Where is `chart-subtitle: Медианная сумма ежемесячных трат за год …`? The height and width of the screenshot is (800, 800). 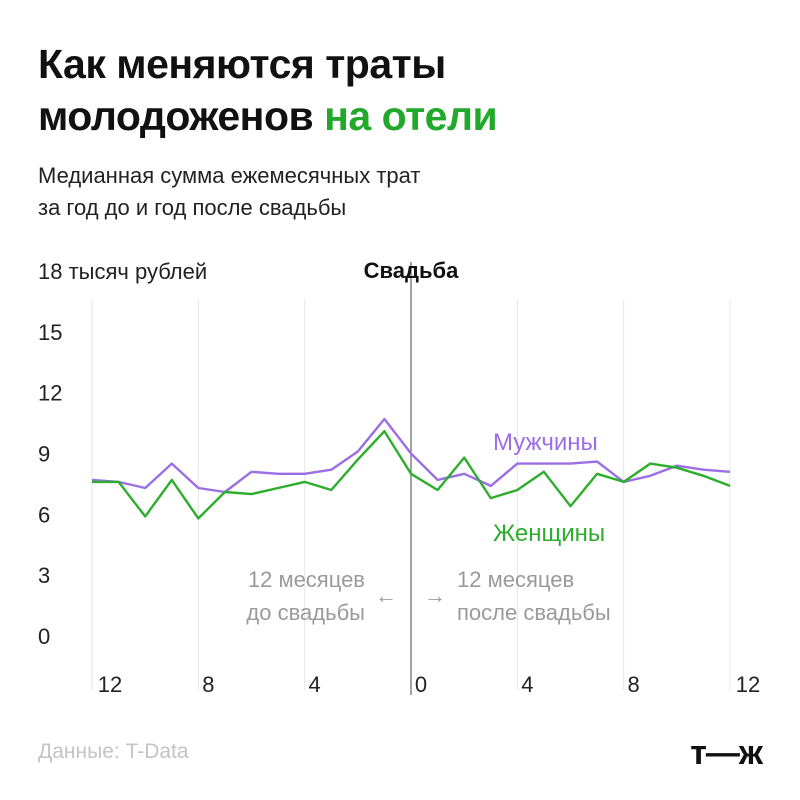 chart-subtitle: Медианная сумма ежемесячных трат за год … is located at coordinates (229, 192).